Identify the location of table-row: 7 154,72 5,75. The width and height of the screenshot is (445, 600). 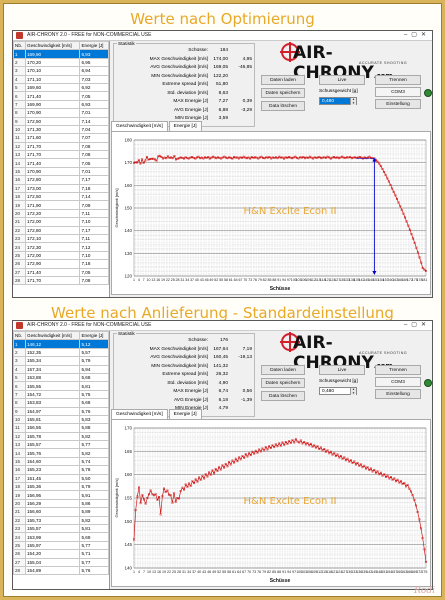
(61, 394).